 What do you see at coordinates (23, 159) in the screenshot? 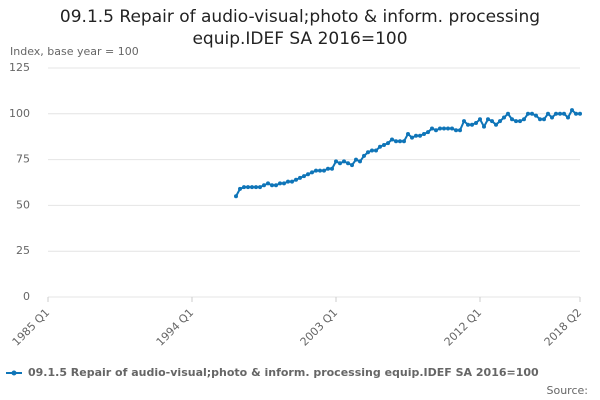
I see `y-tick-label: 75` at bounding box center [23, 159].